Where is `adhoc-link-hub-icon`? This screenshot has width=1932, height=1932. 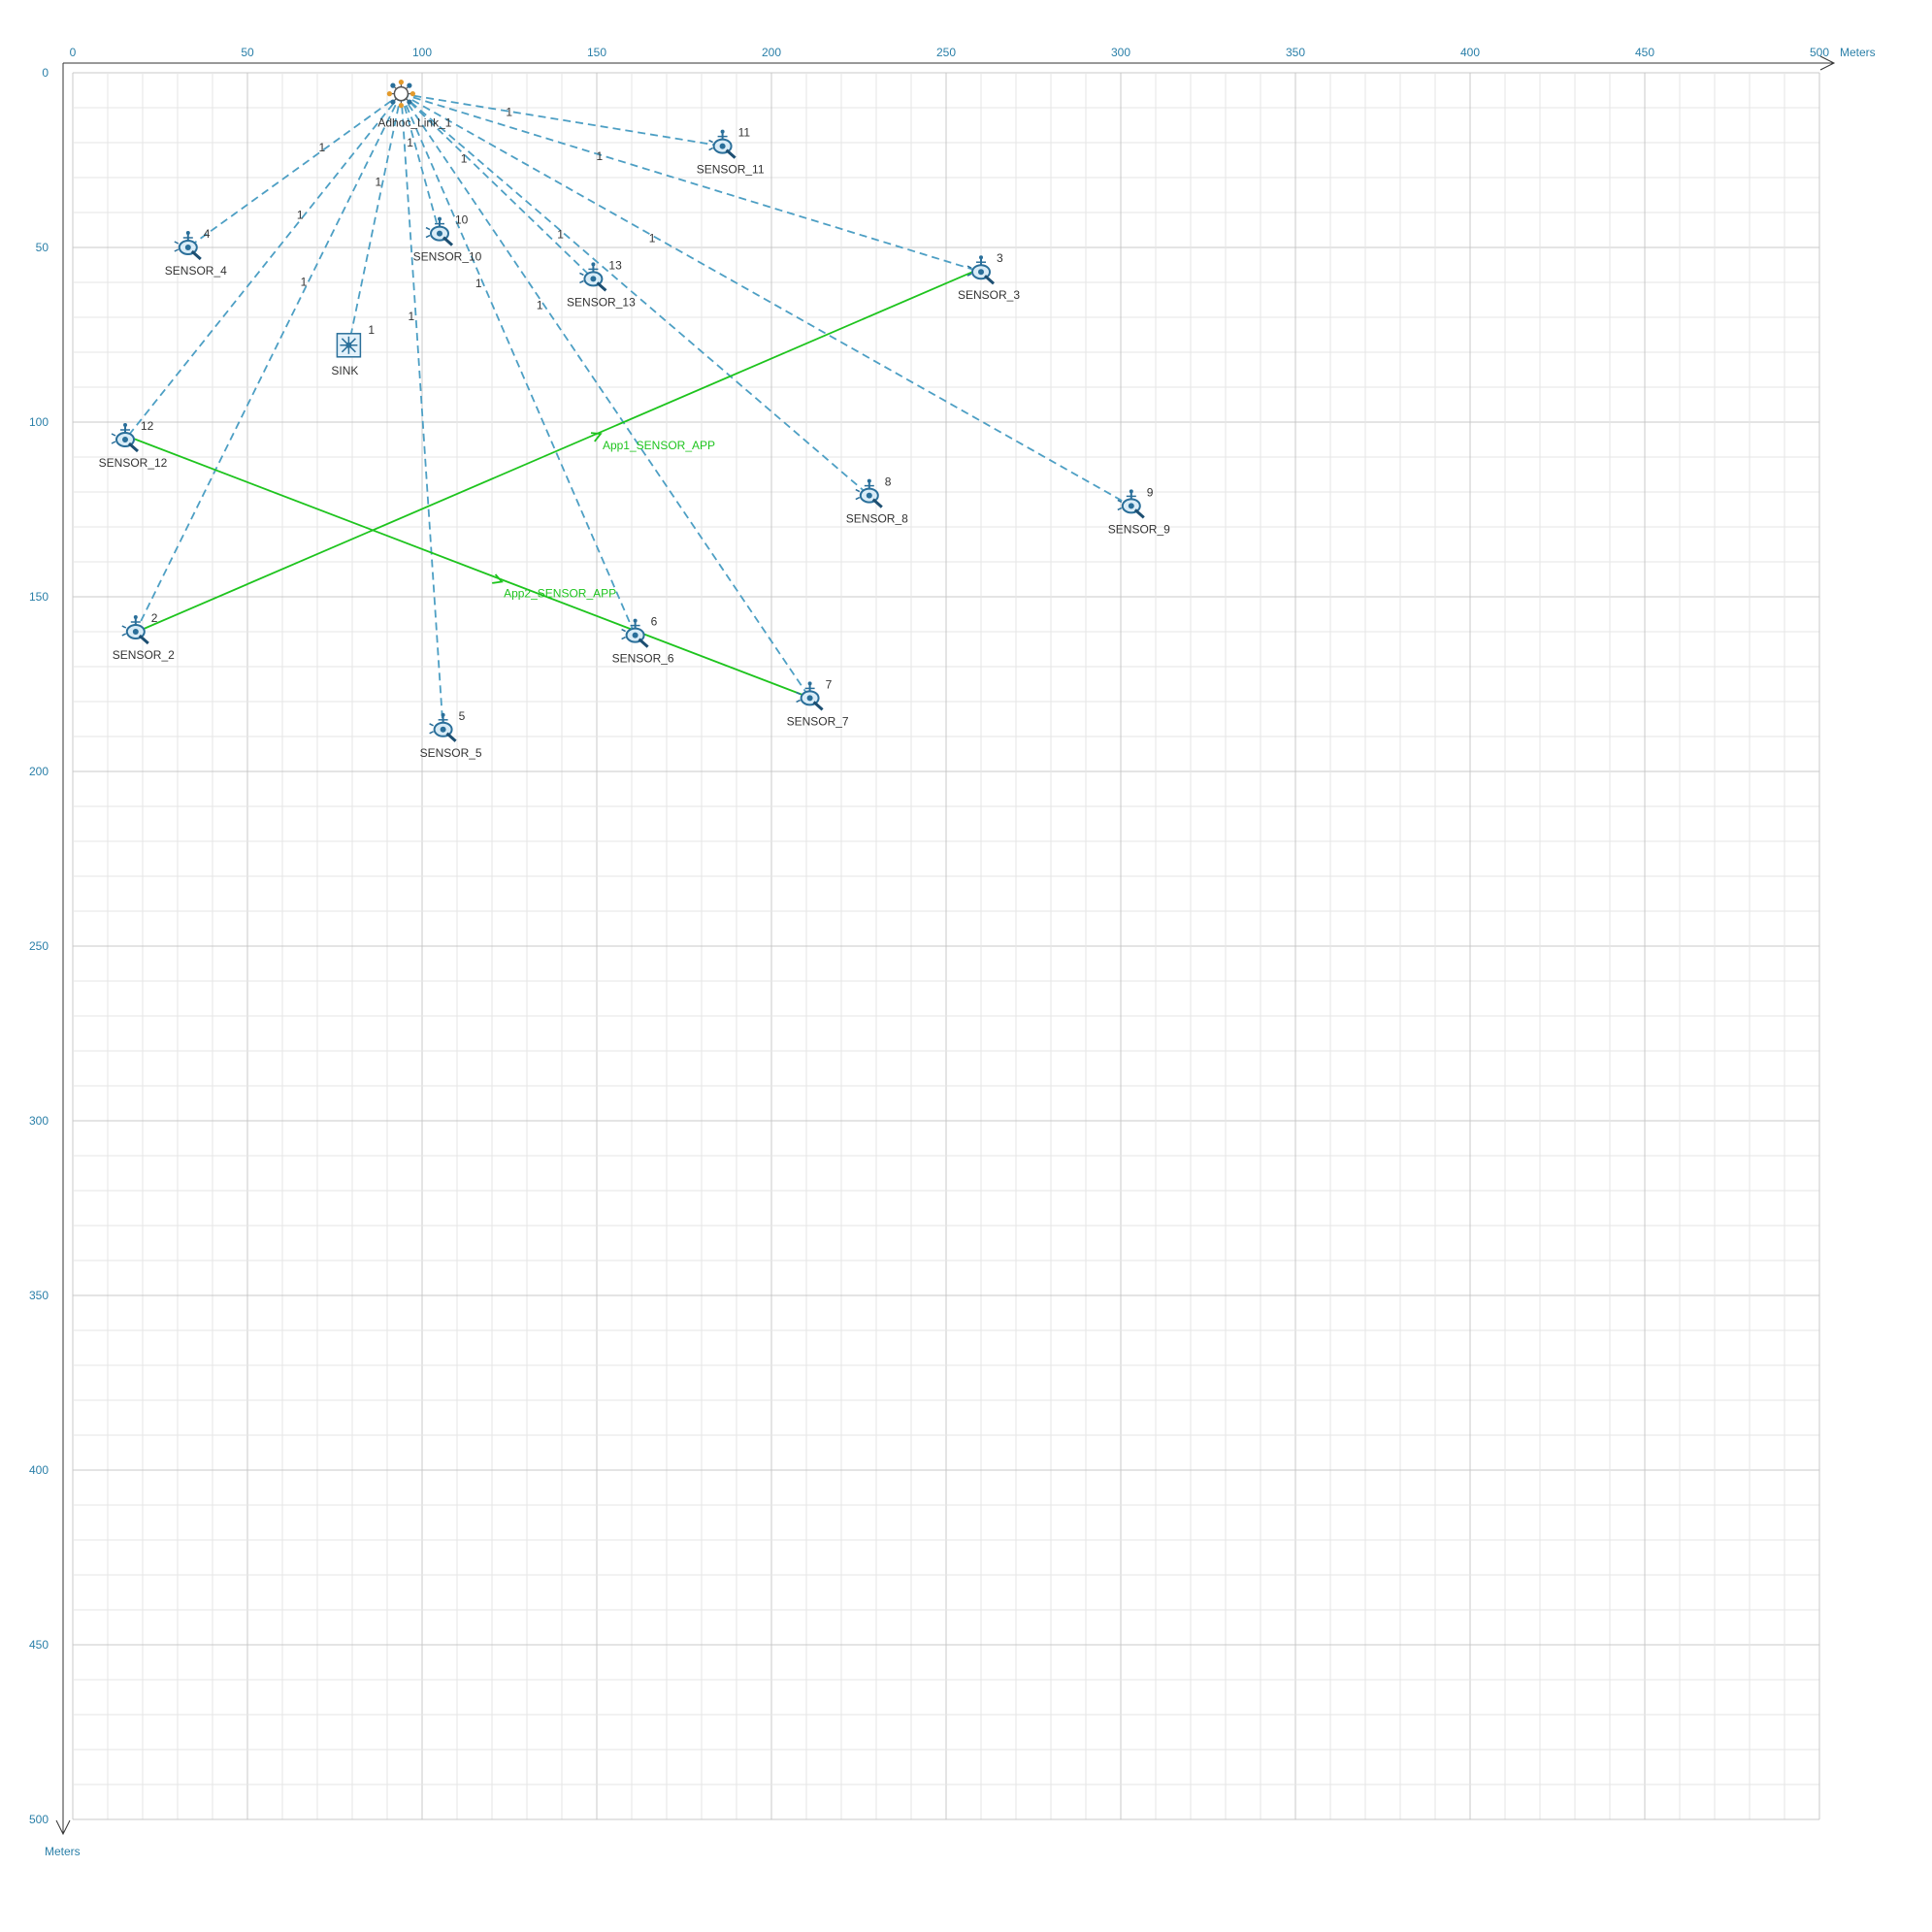 adhoc-link-hub-icon is located at coordinates (400, 95).